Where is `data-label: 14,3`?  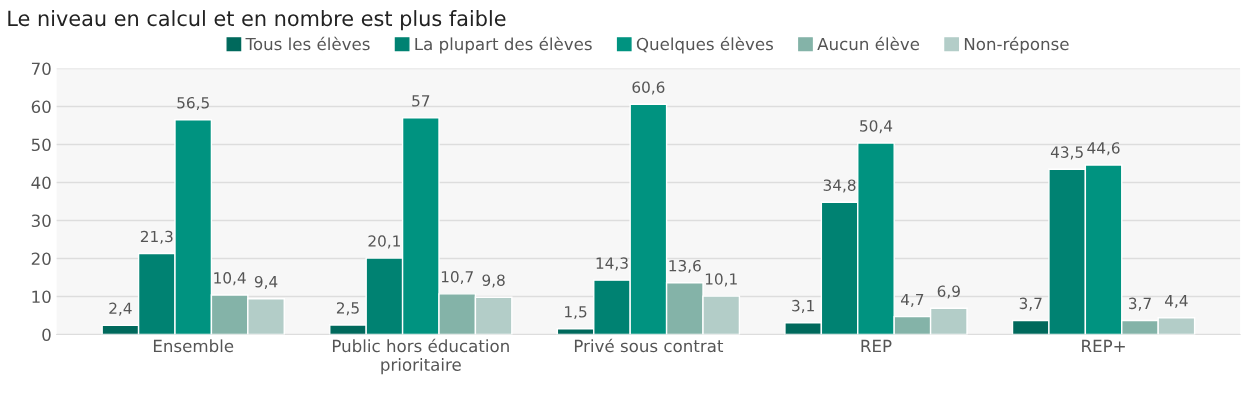
data-label: 14,3 is located at coordinates (612, 264).